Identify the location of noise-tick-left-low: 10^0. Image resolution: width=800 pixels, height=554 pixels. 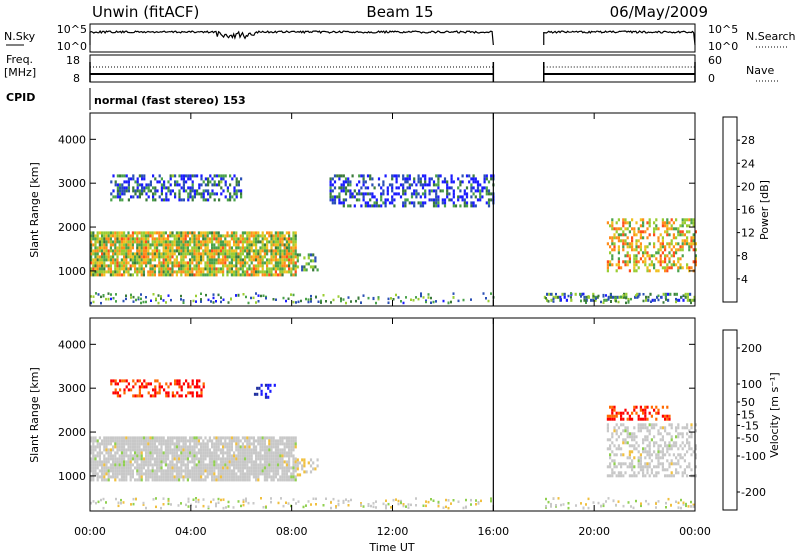
(72, 46).